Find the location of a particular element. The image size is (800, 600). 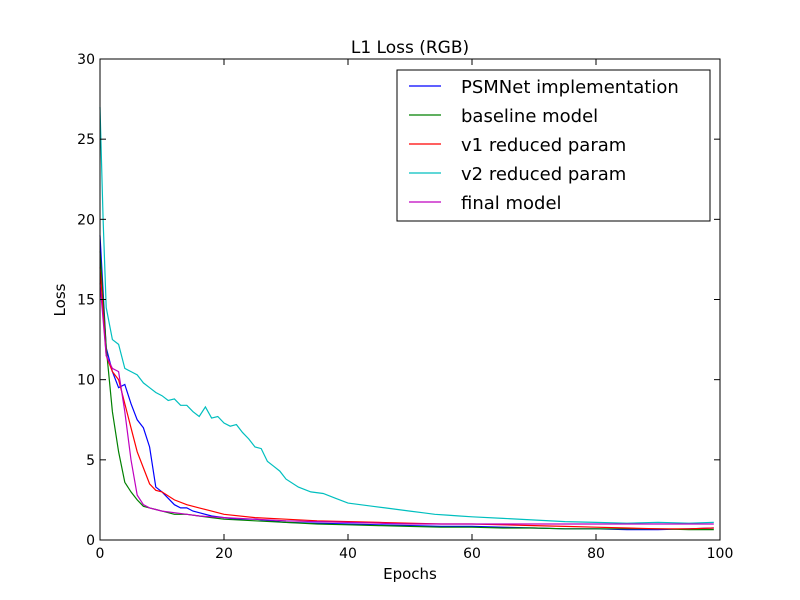

y-tick-label: 20 is located at coordinates (86, 220).